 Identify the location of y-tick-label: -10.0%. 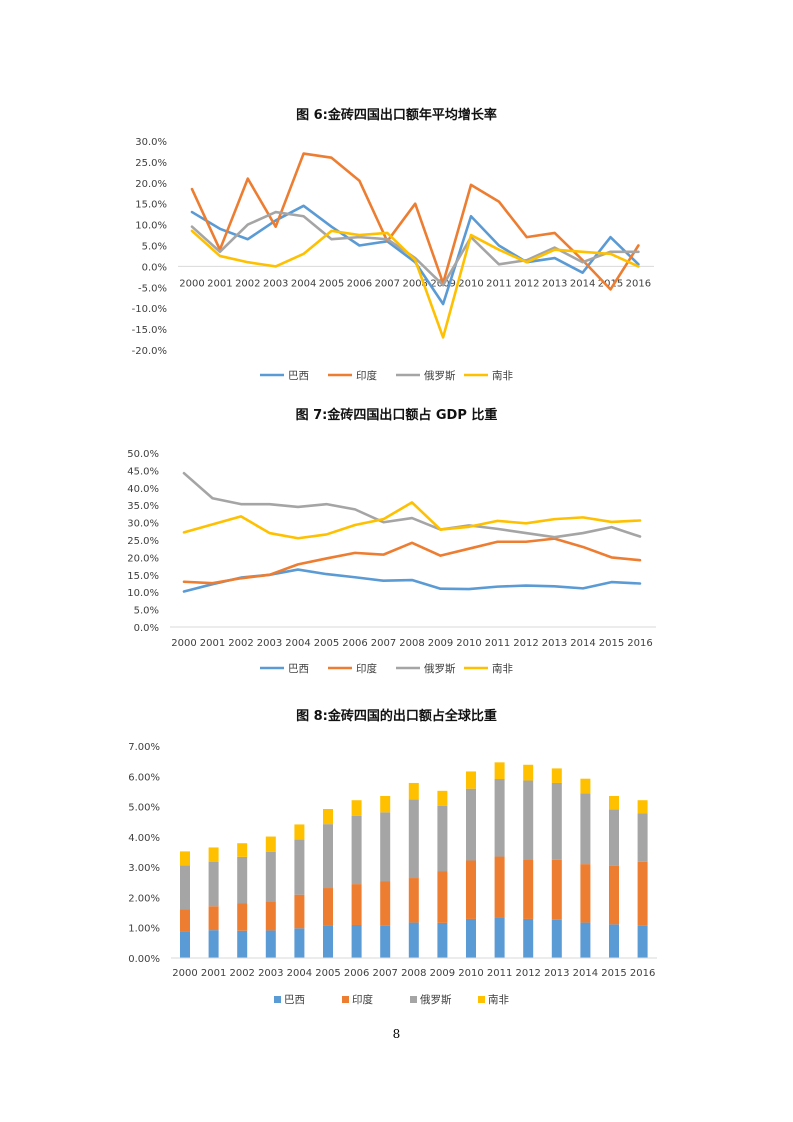
(149, 309).